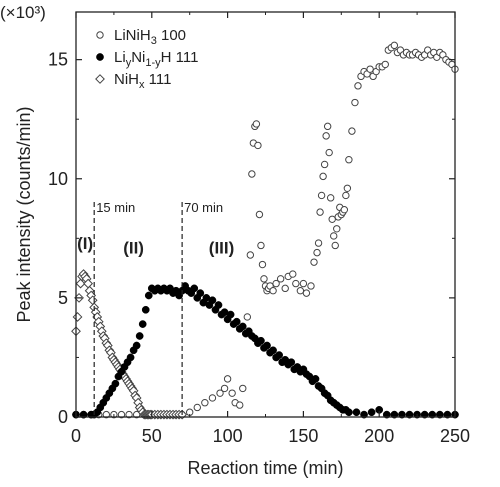 Image resolution: width=500 pixels, height=487 pixels. What do you see at coordinates (142, 85) in the screenshot?
I see `legend-label-subscript: x` at bounding box center [142, 85].